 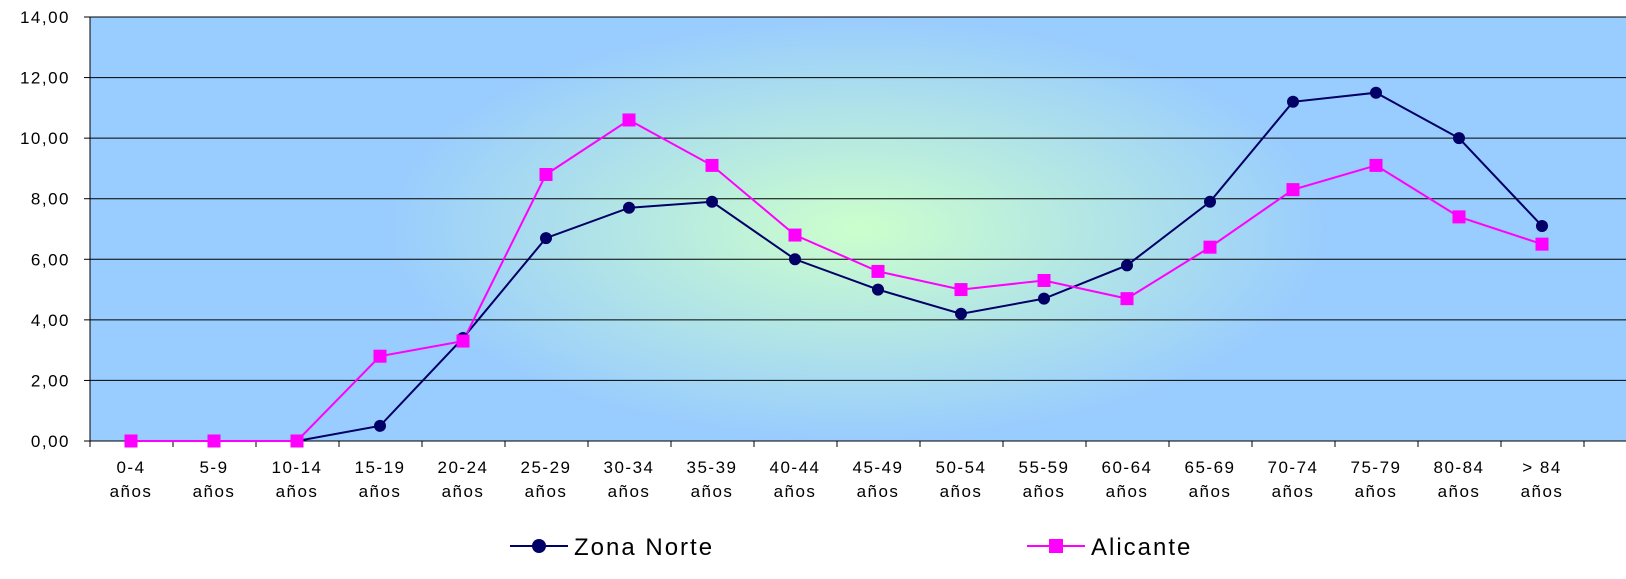 I want to click on x-tick-label: 70-74 años, so click(x=1293, y=479).